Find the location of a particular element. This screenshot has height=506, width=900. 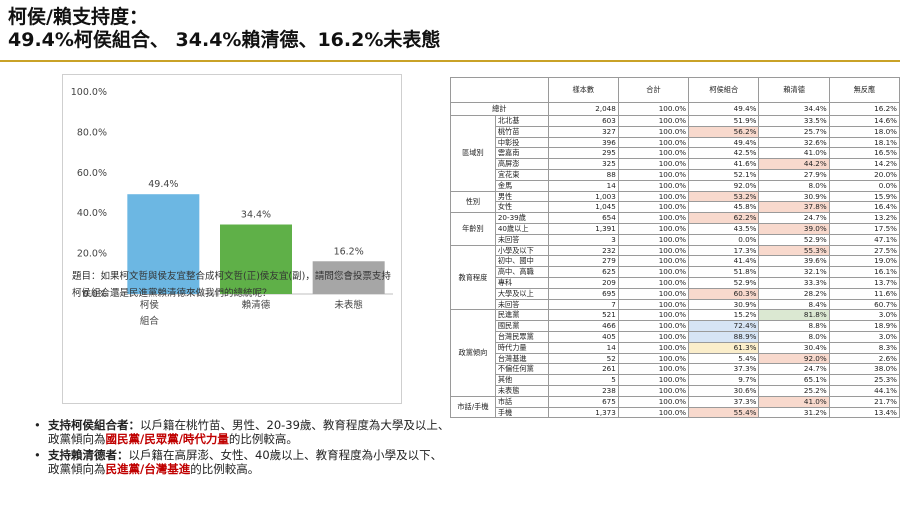

y-tick-label: 0.0% is located at coordinates (95, 294).